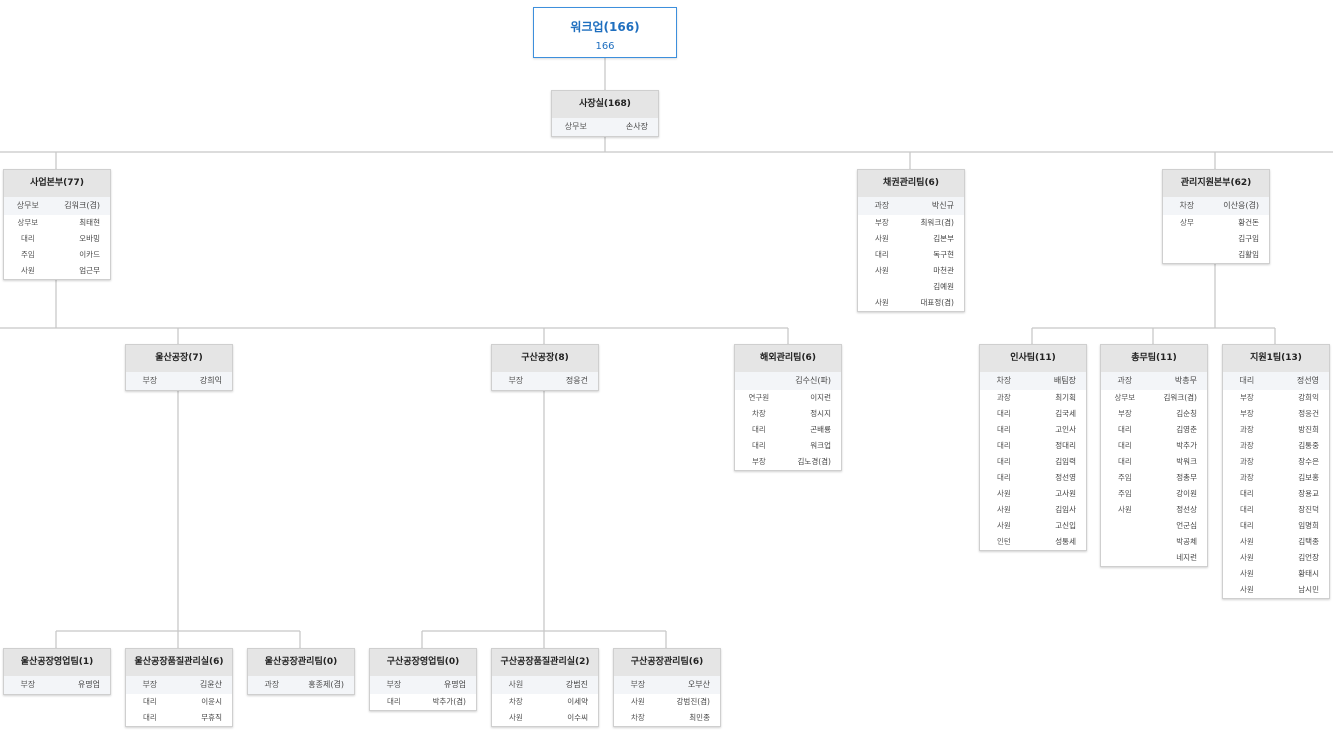  I want to click on member-row: 상무 황건돈, so click(1216, 223).